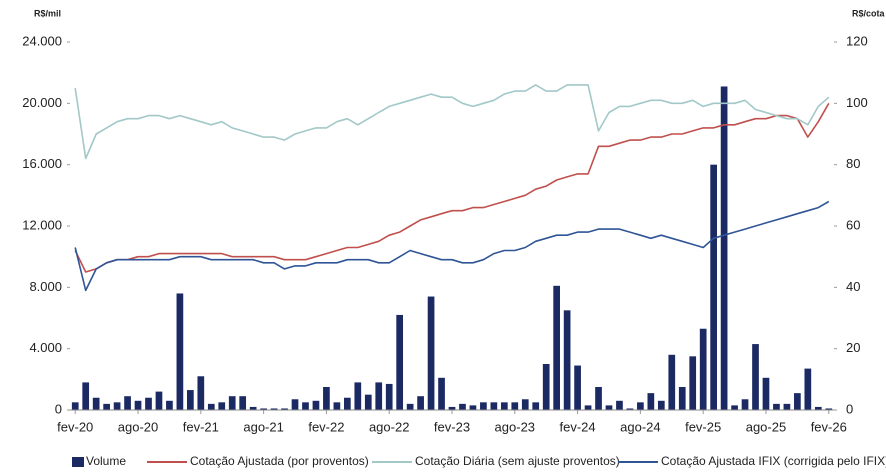 This screenshot has height=472, width=886. I want to click on x-tick-label: fev-23, so click(452, 426).